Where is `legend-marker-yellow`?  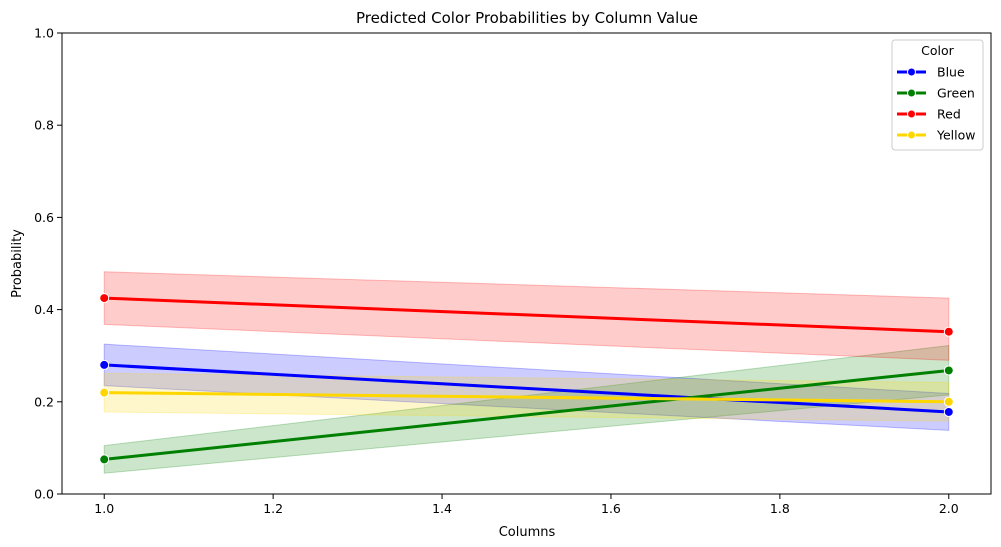 legend-marker-yellow is located at coordinates (911, 135).